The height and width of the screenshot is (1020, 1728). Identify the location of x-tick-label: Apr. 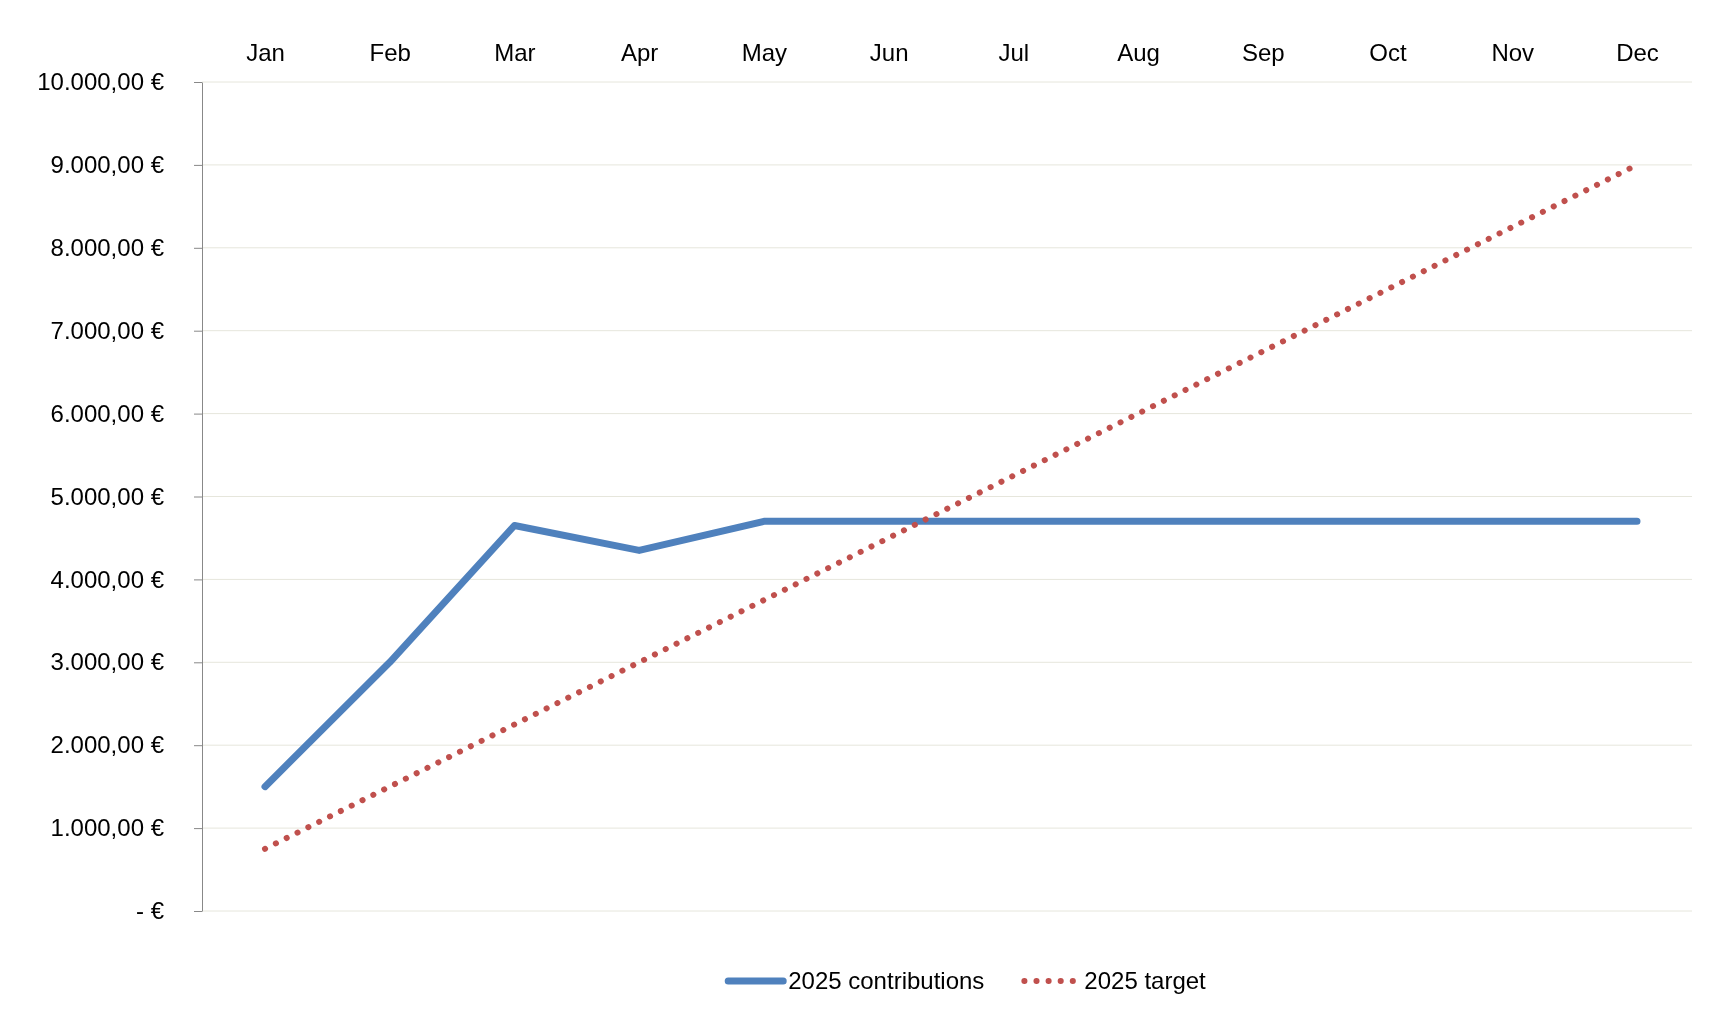
(640, 52).